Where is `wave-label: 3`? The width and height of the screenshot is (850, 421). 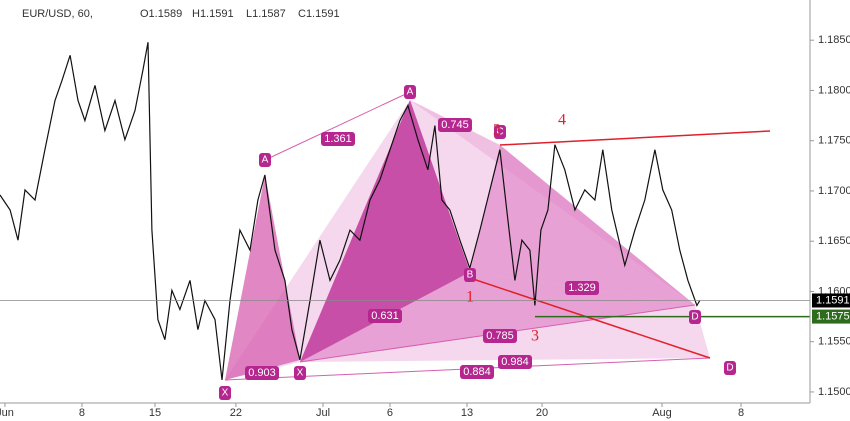 wave-label: 3 is located at coordinates (535, 336).